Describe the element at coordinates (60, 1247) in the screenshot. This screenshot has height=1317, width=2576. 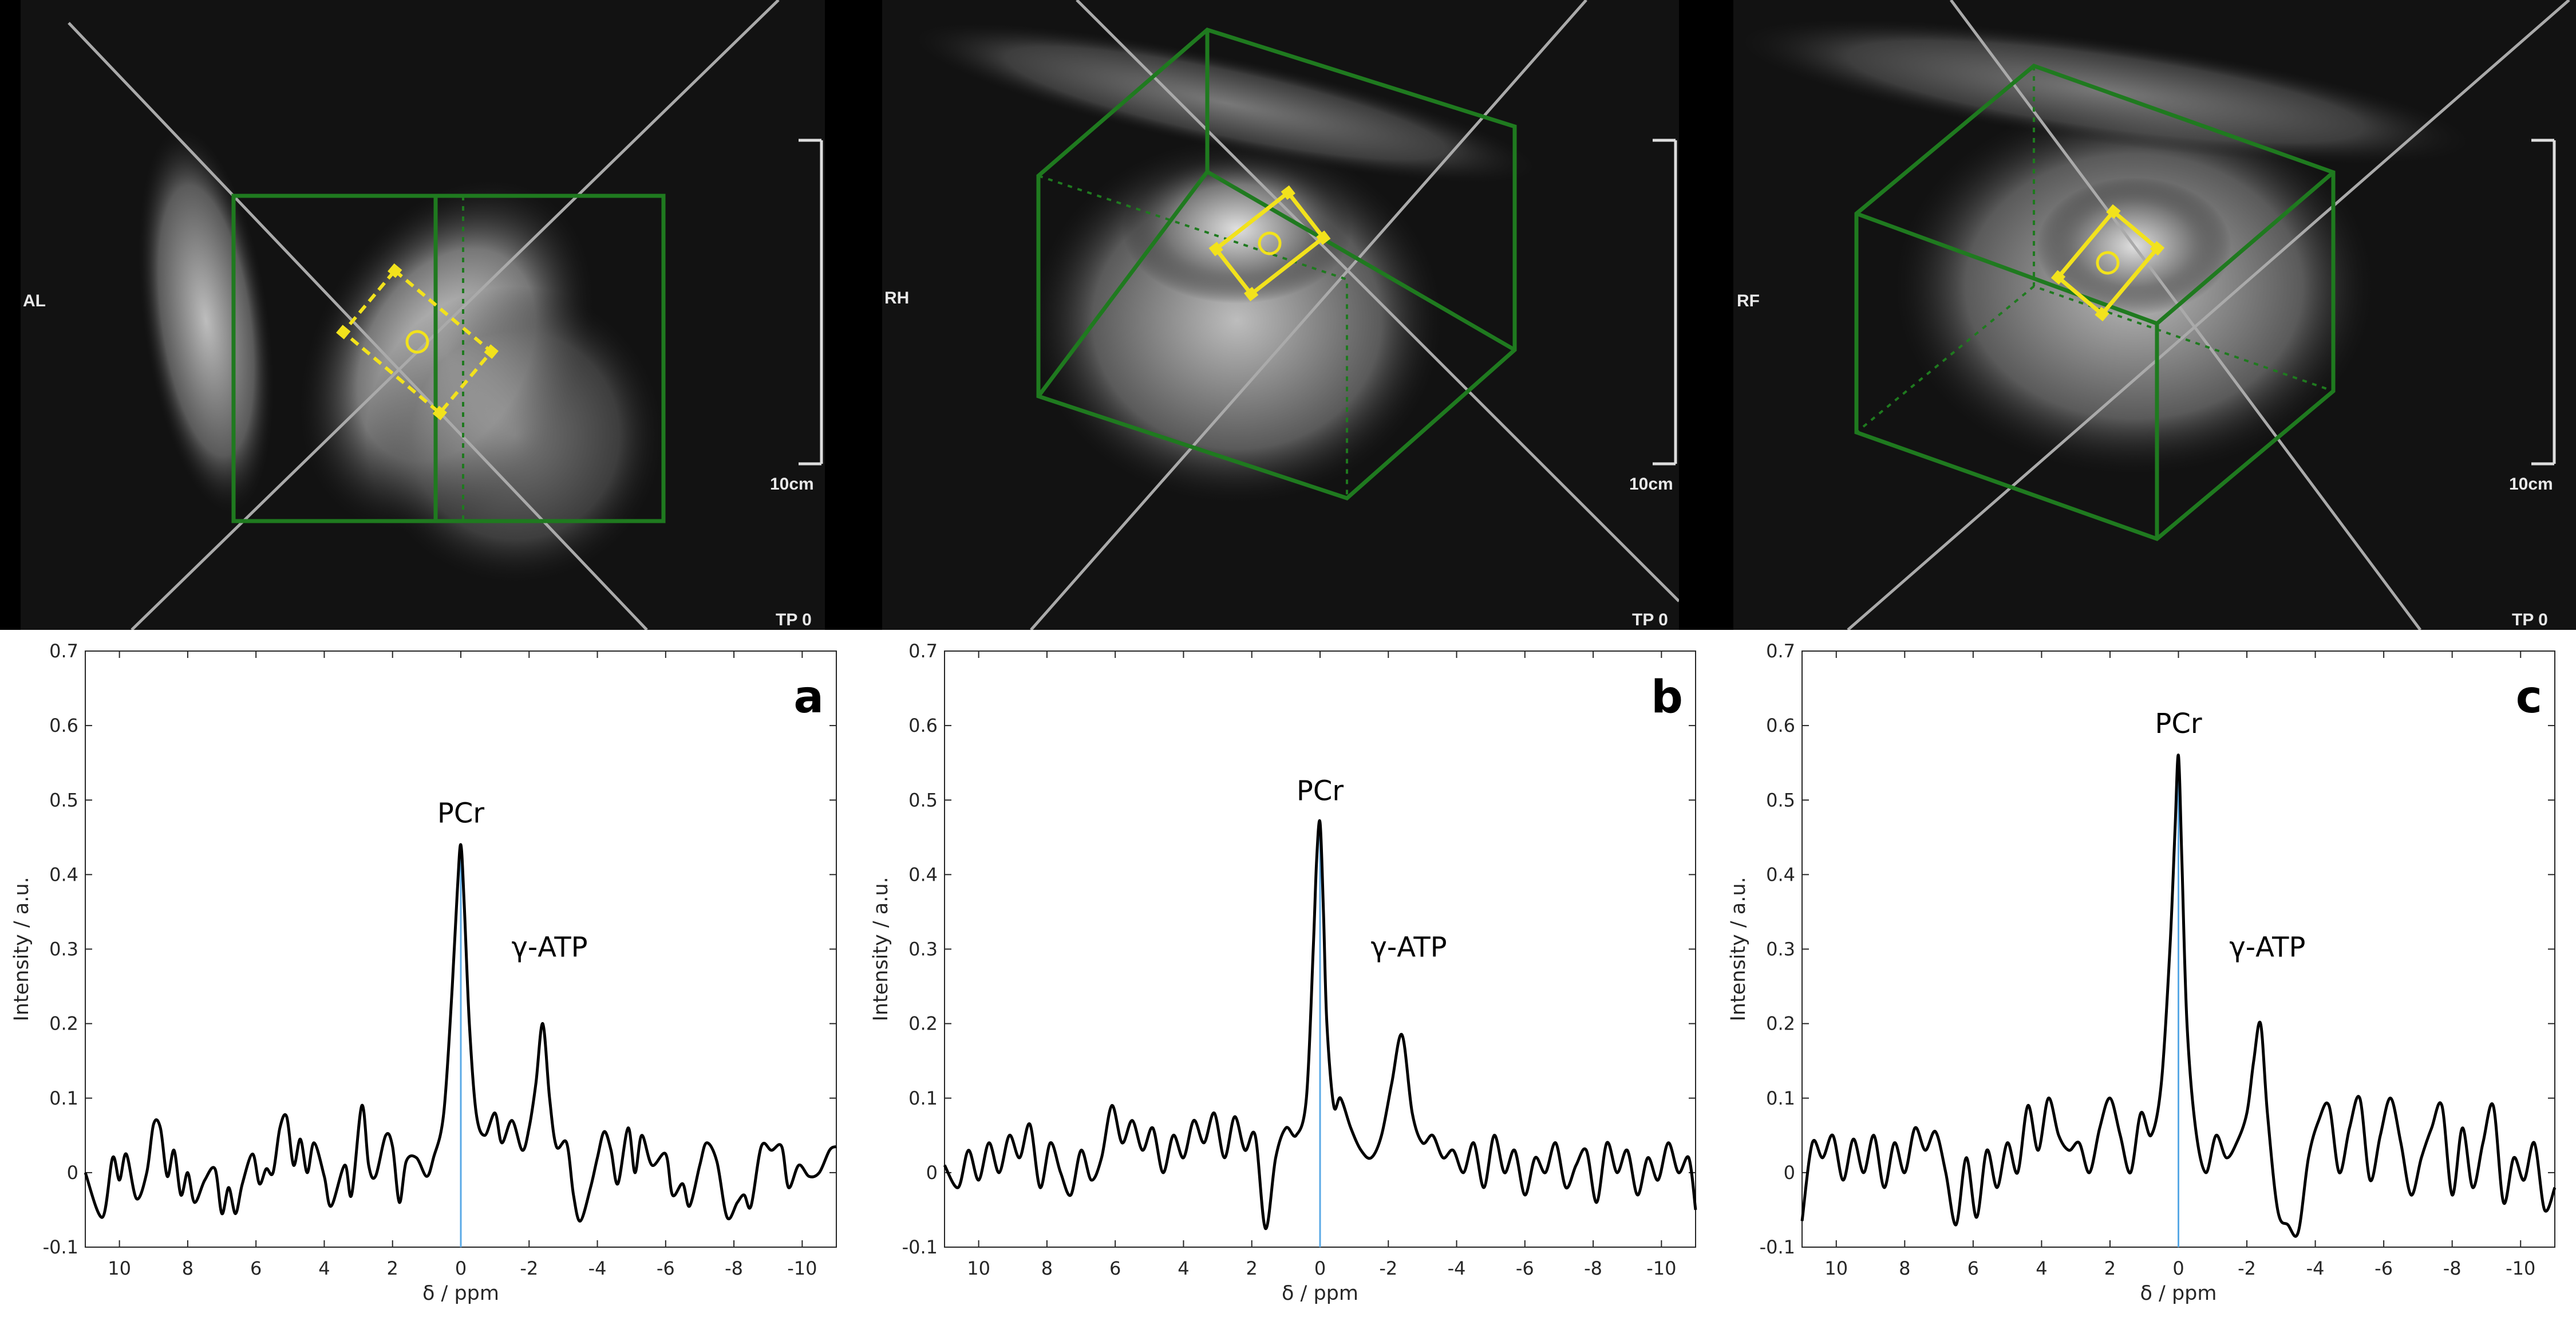
I see `y-tick-label: -0.1` at that location.